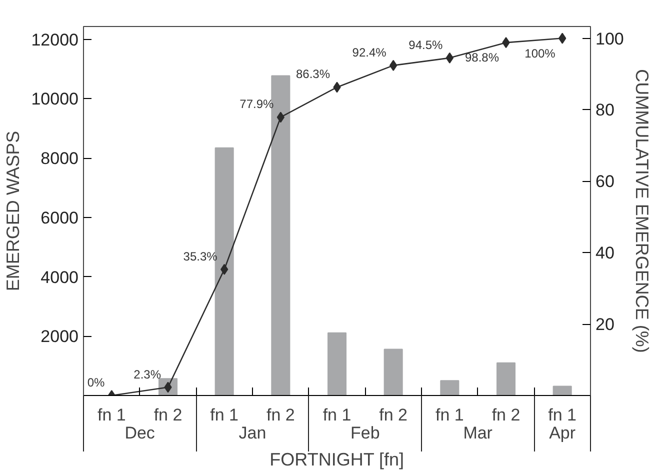 This screenshot has height=472, width=654. I want to click on data-label: 2.3%, so click(148, 374).